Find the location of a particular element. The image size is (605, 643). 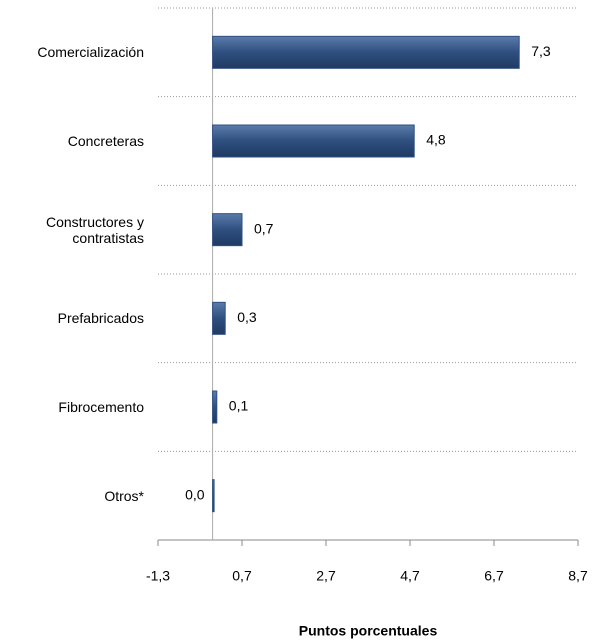

x-tick-label: -1,3 is located at coordinates (158, 576).